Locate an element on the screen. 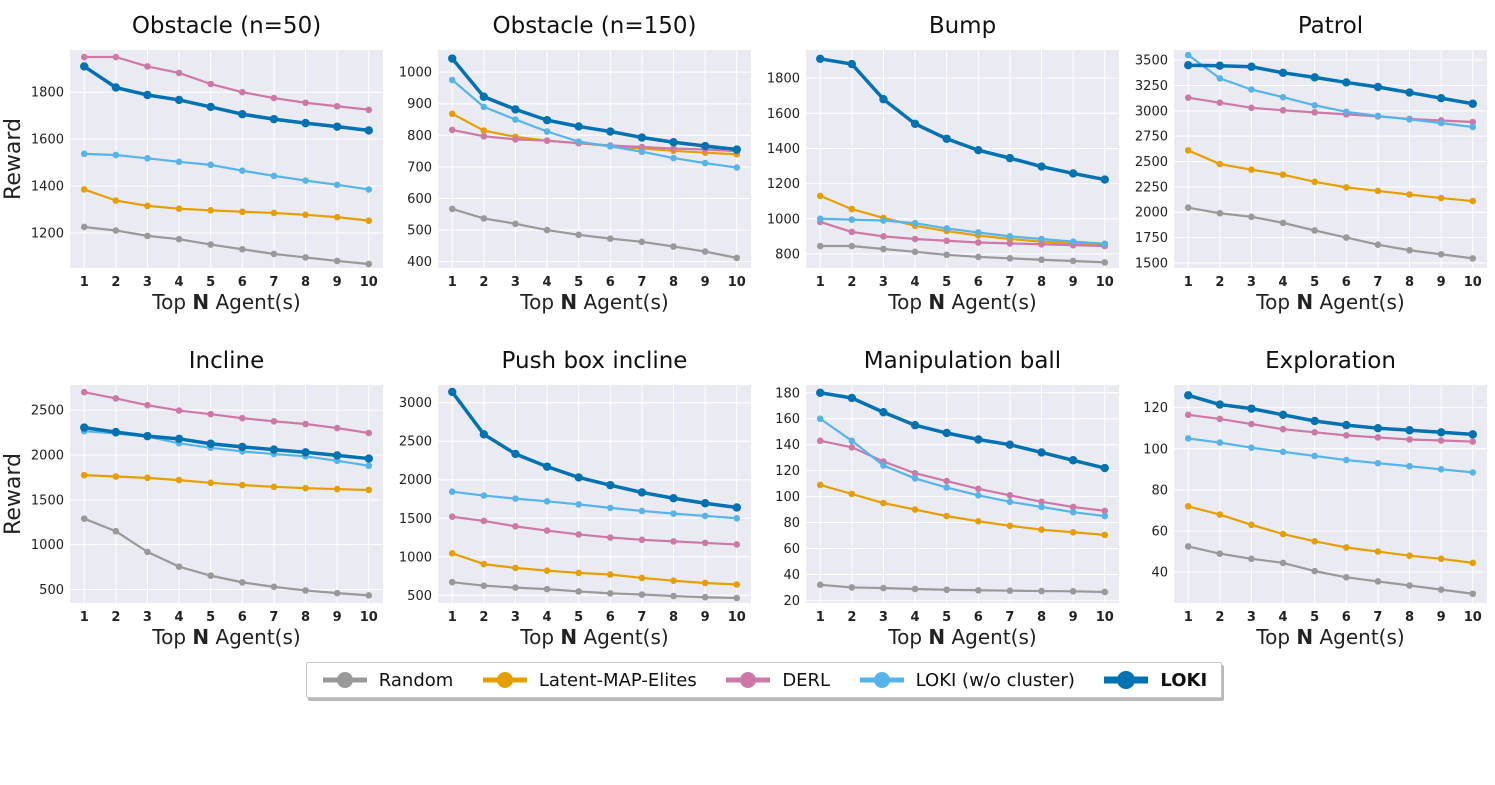  x-tick-label: 1 is located at coordinates (820, 282).